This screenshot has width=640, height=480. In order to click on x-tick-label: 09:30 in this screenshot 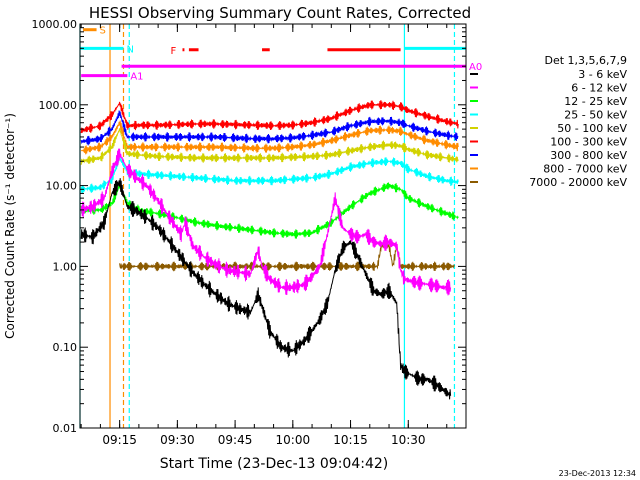, I will do `click(177, 440)`.